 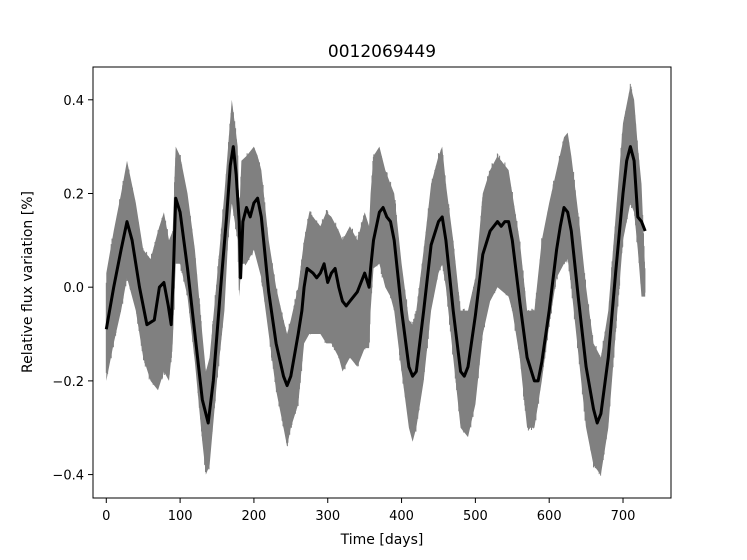 I want to click on y-tick-label: 0.0, so click(x=73, y=288).